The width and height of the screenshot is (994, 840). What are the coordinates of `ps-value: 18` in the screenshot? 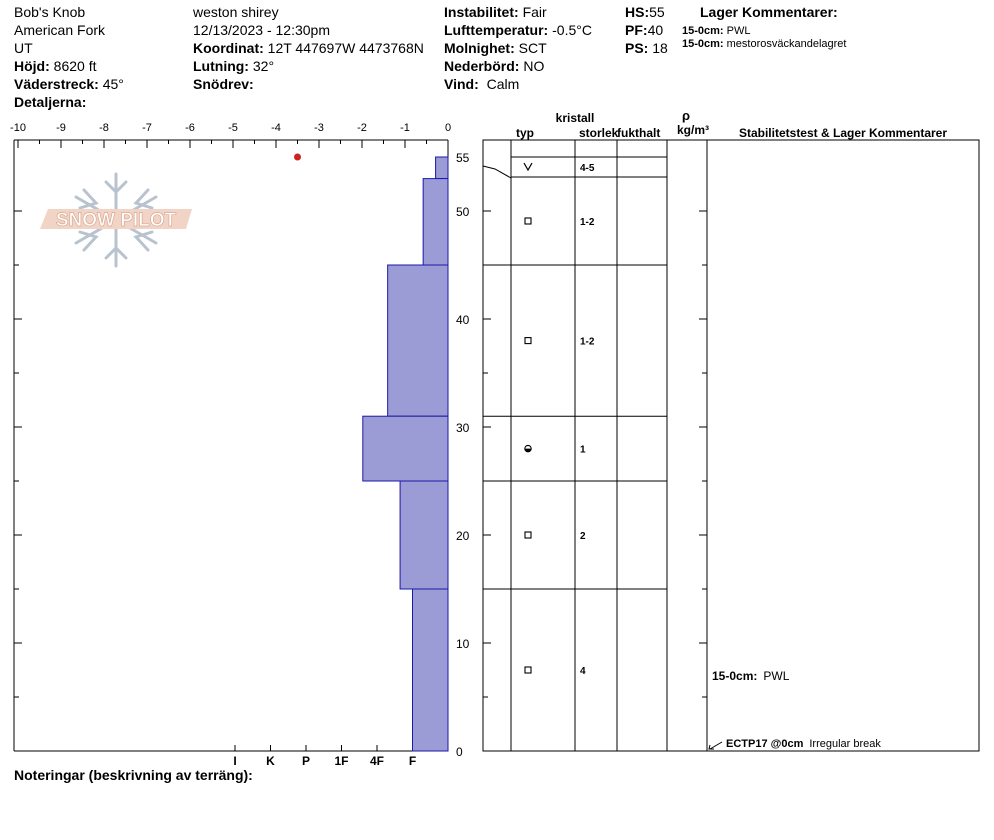 It's located at (660, 48).